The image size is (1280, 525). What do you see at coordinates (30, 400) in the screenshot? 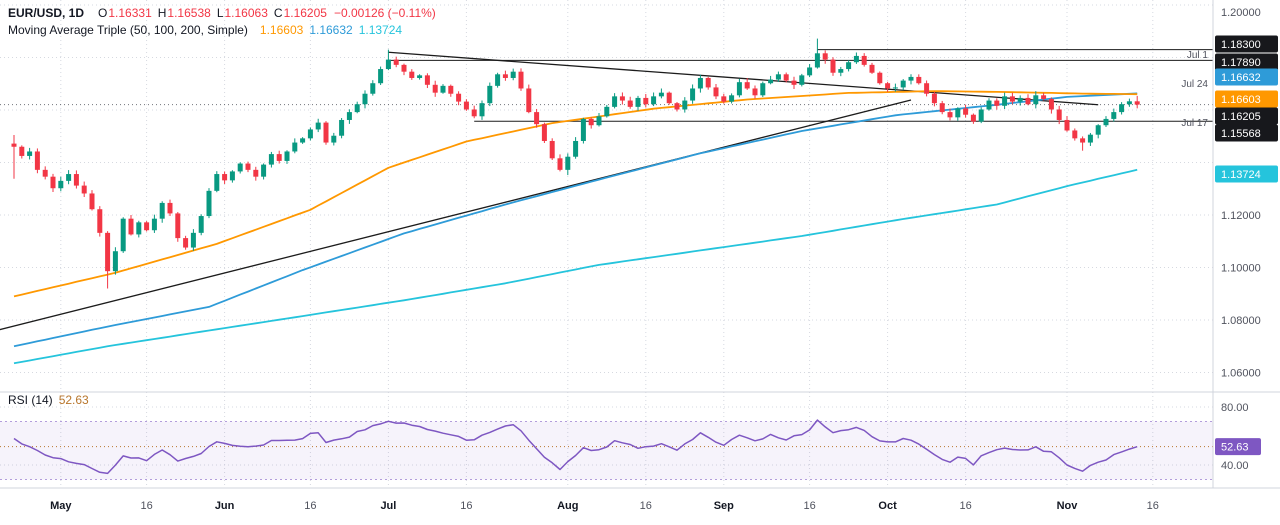
I see `rsi-indicator-title: RSI (14)` at bounding box center [30, 400].